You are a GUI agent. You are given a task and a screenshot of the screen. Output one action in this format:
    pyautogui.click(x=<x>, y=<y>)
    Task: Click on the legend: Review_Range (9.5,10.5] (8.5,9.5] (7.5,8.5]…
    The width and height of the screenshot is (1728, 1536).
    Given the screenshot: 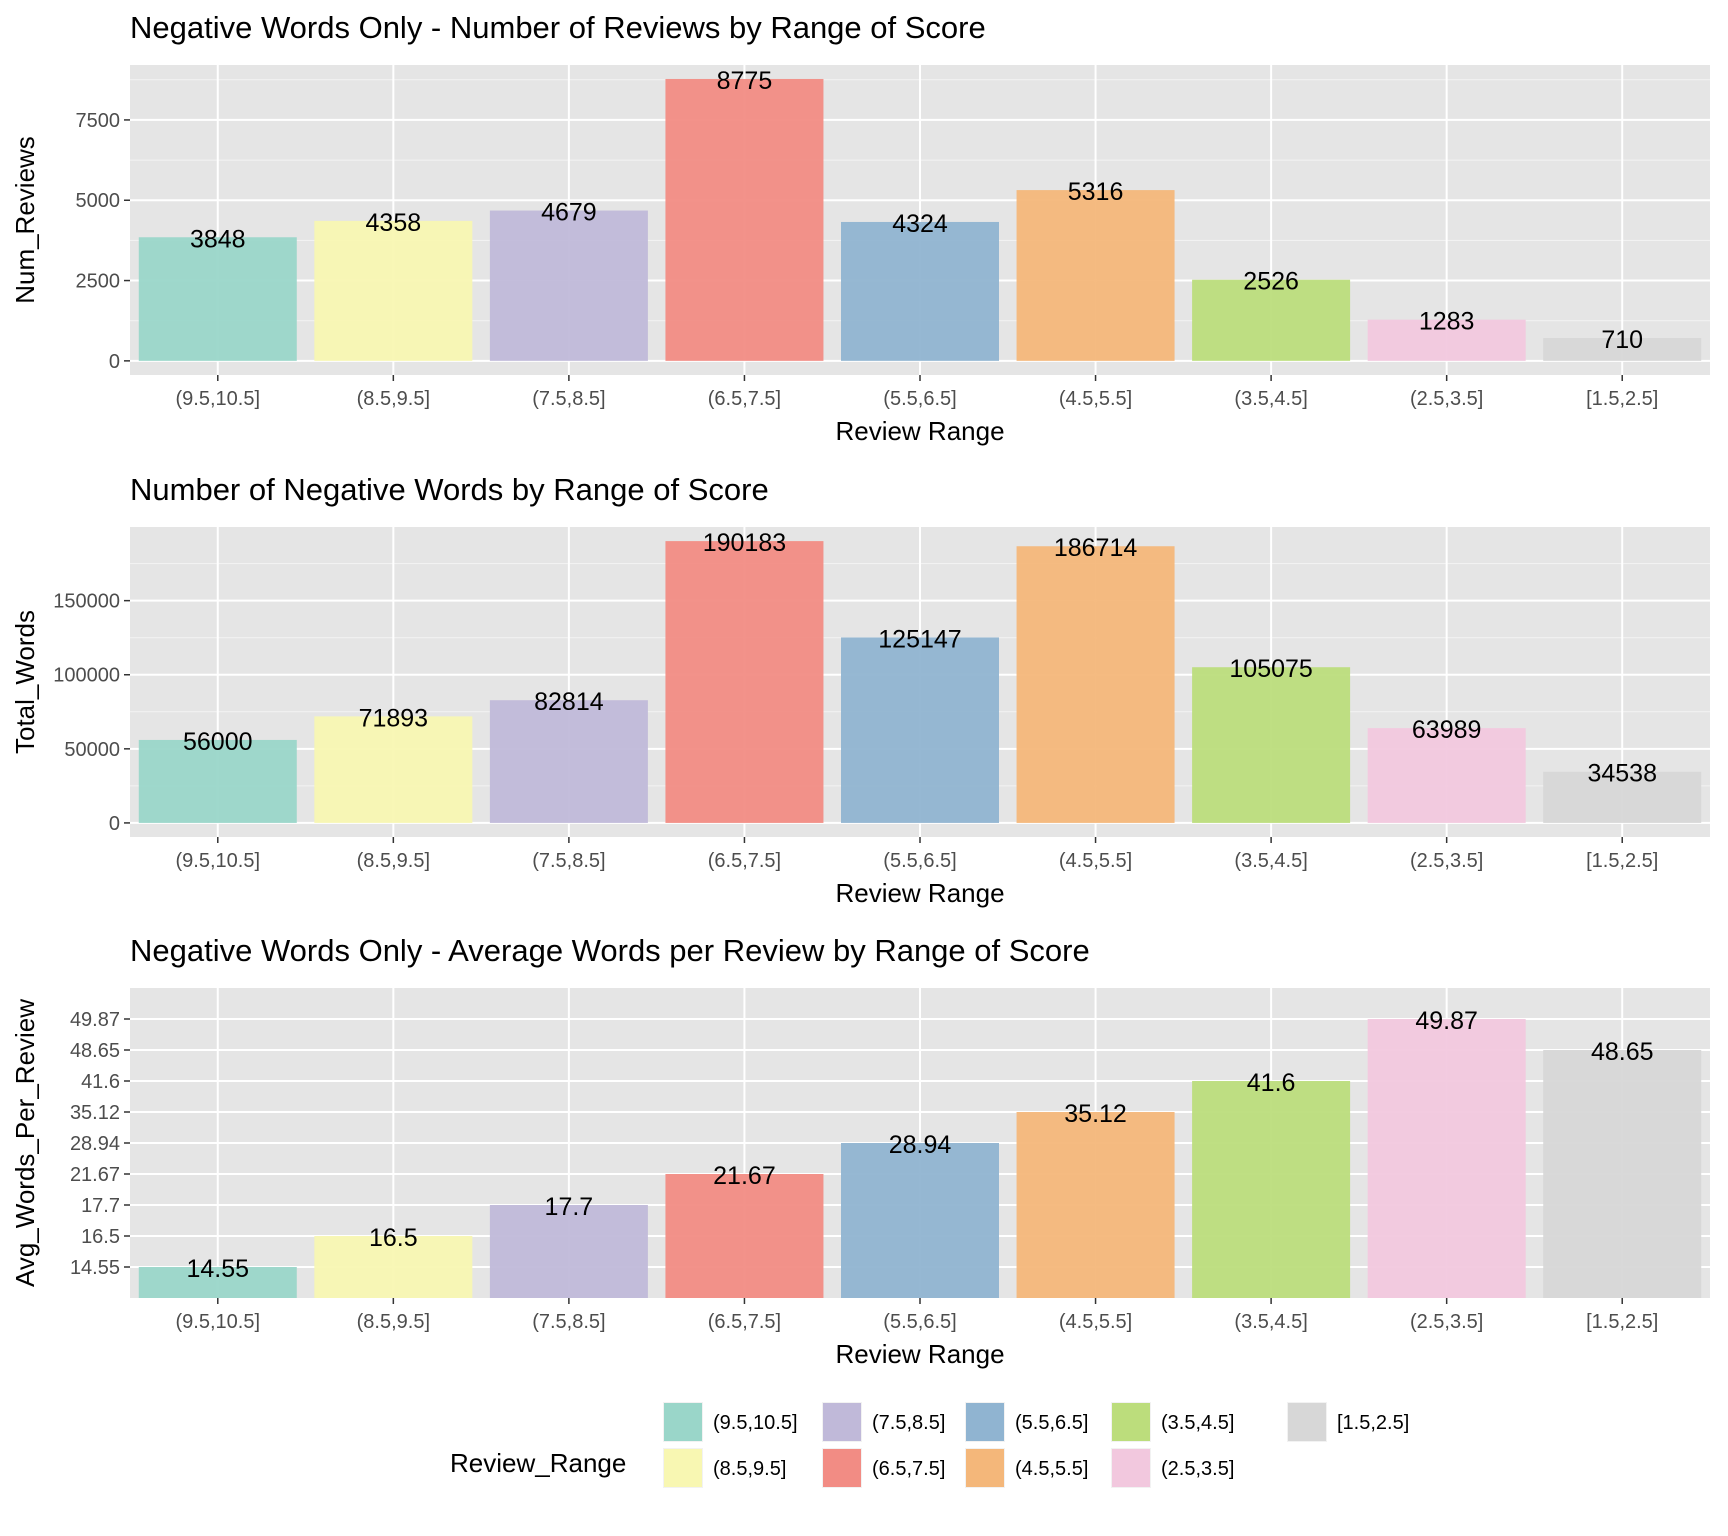 What is the action you would take?
    pyautogui.click(x=929, y=1445)
    